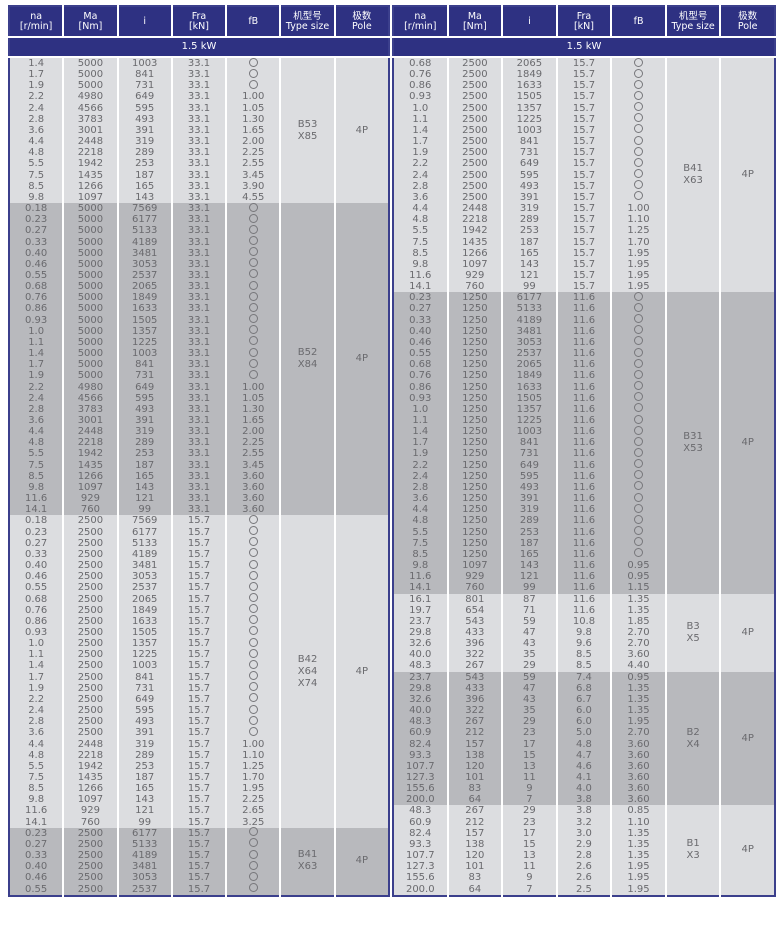  I want to click on type-size-line: B31, so click(693, 436).